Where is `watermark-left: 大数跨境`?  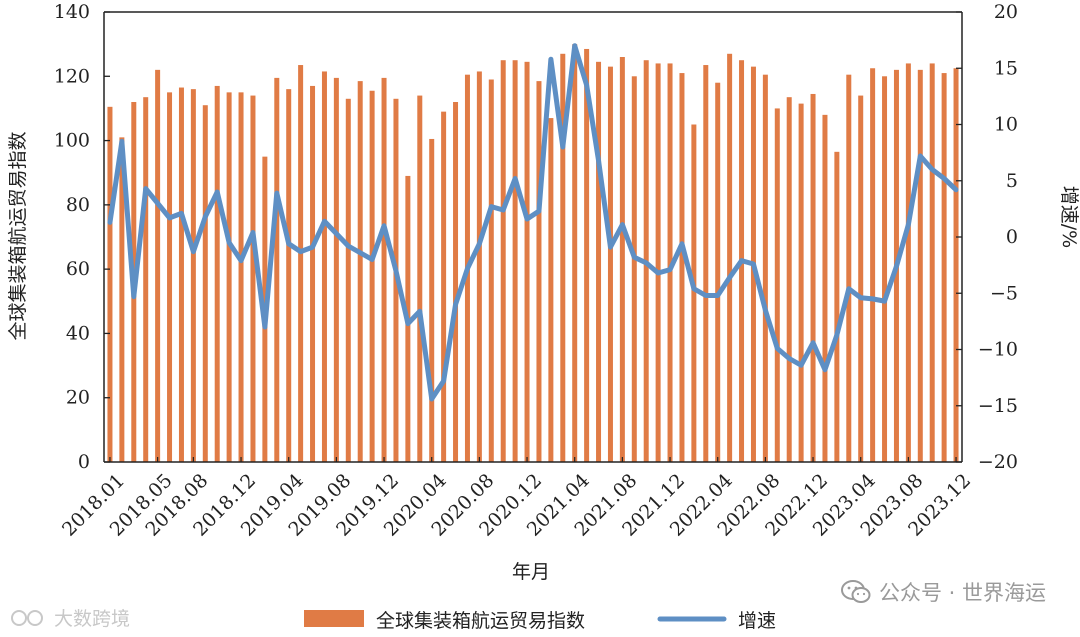 watermark-left: 大数跨境 is located at coordinates (70, 617).